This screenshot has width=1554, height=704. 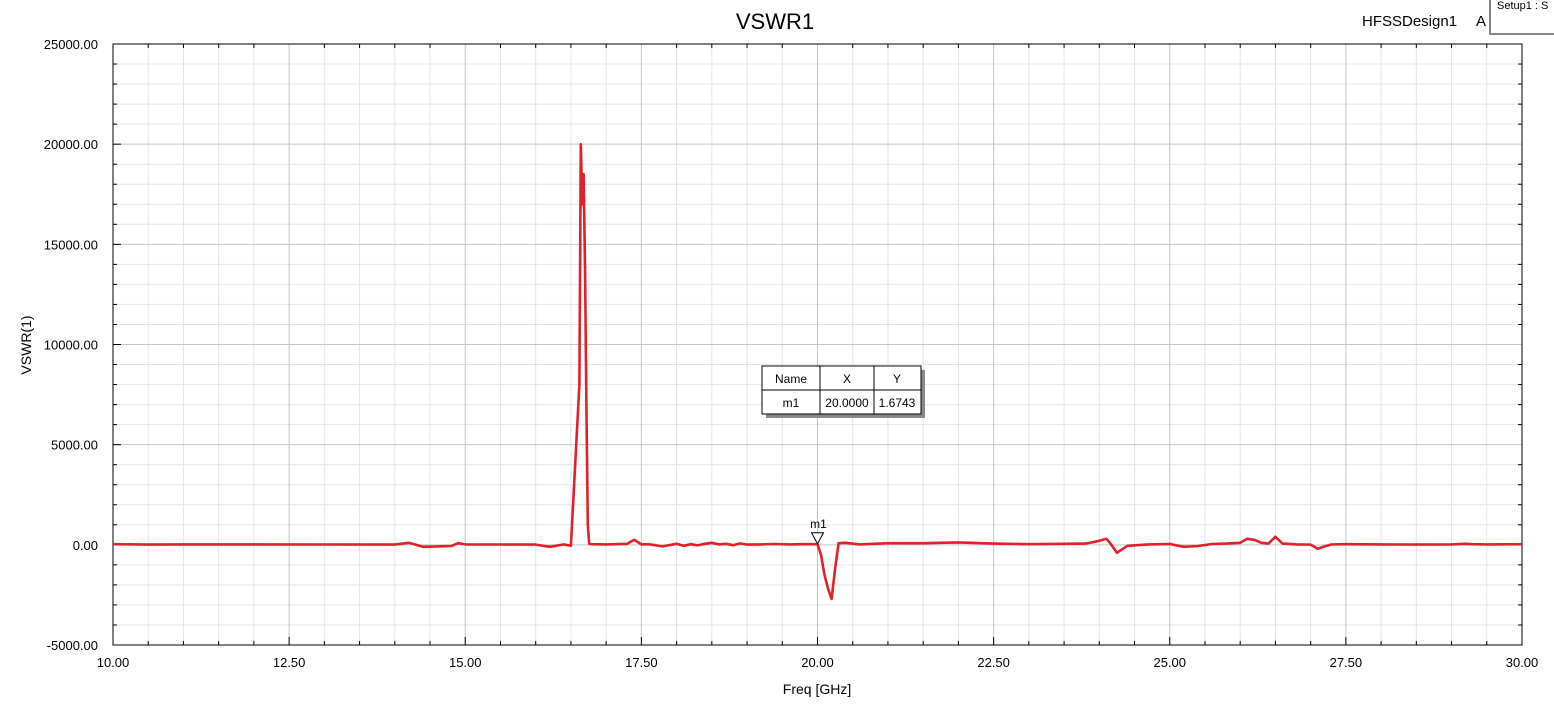 I want to click on x-tick-label: 20.00, so click(x=817, y=662).